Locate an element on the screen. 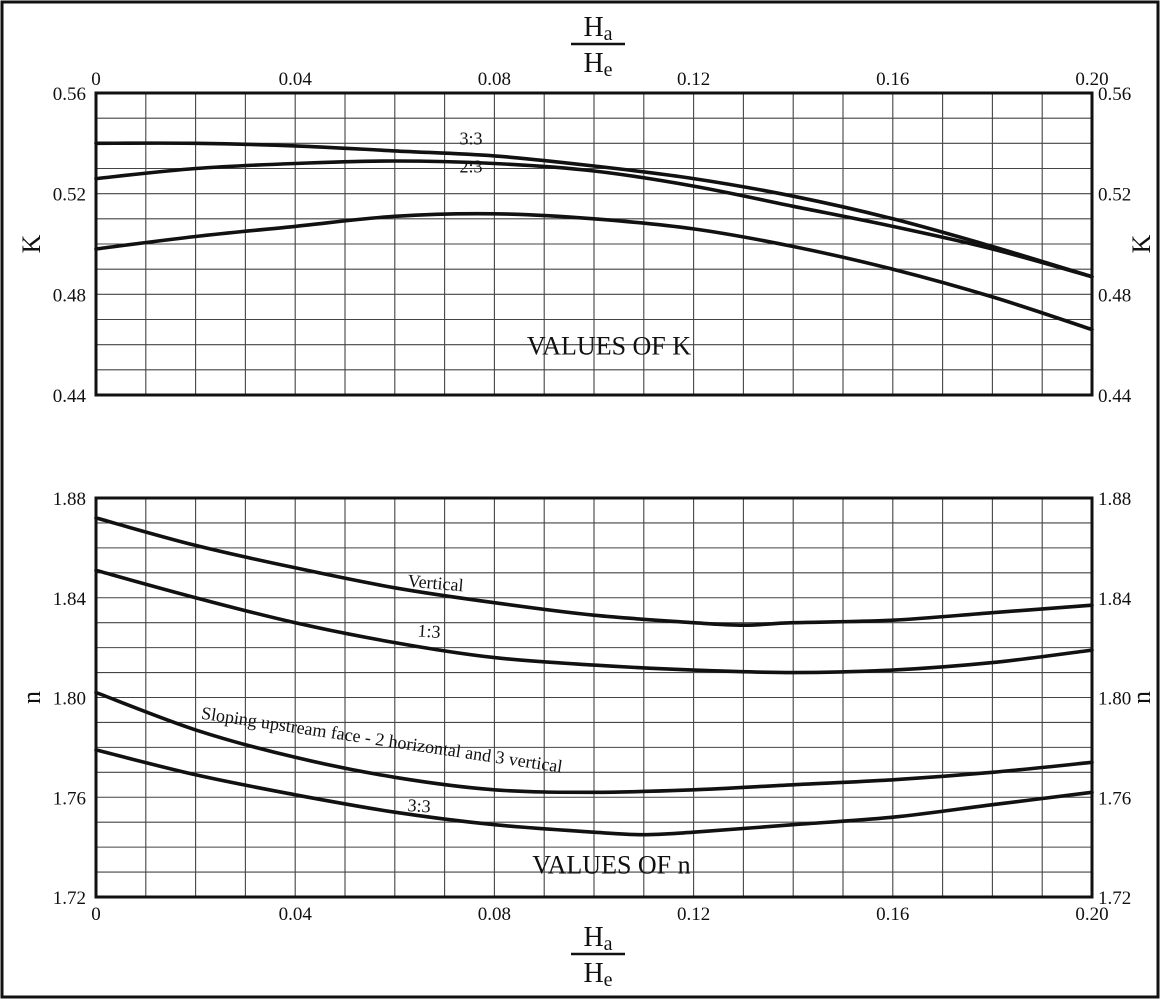 This screenshot has width=1160, height=999. k-x-tick-label: 0.08 is located at coordinates (494, 79).